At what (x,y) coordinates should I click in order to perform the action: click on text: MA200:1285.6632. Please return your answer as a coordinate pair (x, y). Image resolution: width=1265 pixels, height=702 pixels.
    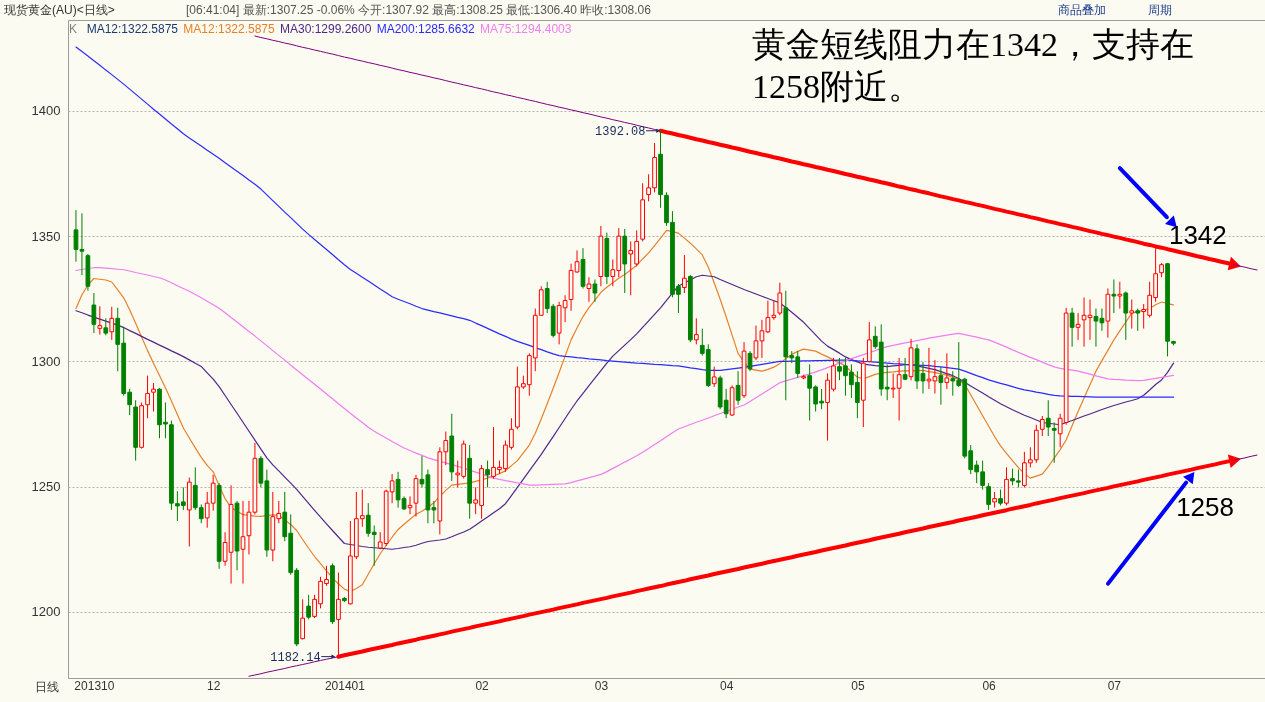
    Looking at the image, I should click on (426, 29).